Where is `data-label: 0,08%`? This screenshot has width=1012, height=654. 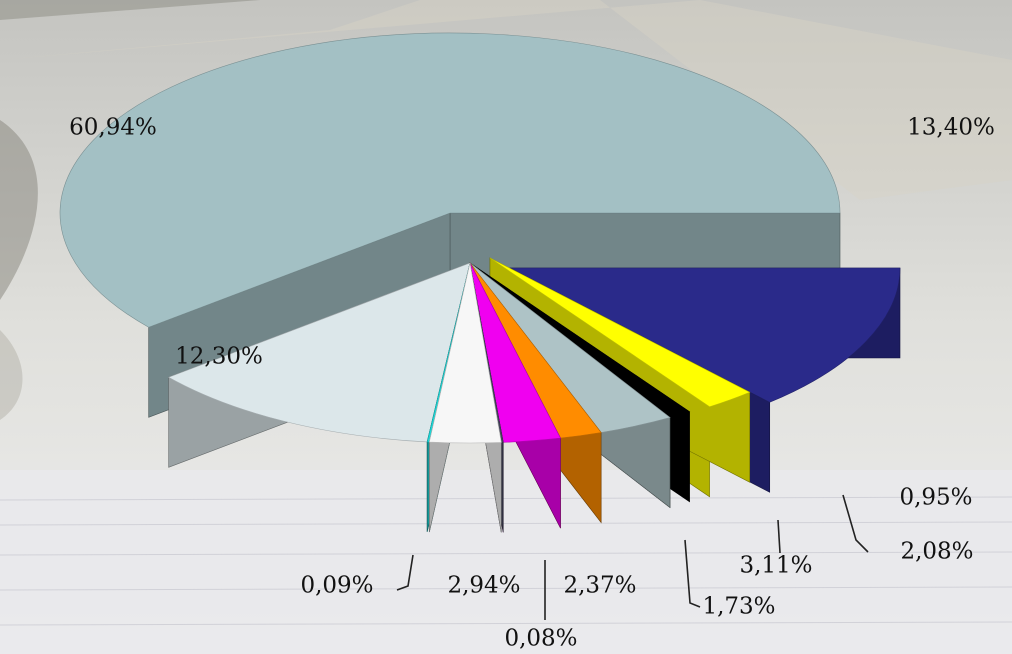 data-label: 0,08% is located at coordinates (541, 638).